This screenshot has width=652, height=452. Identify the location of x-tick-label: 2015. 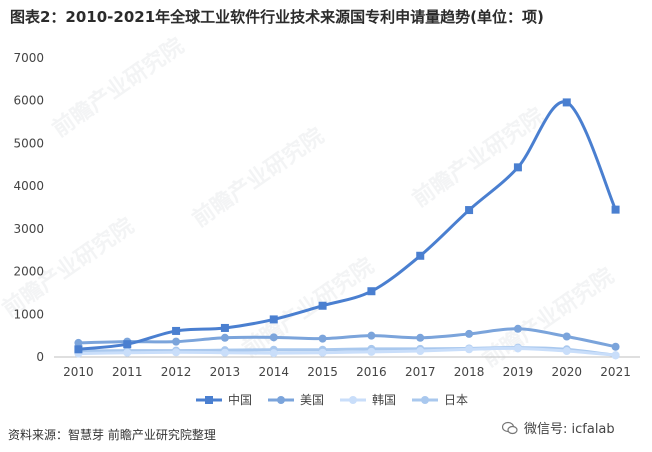
(322, 372).